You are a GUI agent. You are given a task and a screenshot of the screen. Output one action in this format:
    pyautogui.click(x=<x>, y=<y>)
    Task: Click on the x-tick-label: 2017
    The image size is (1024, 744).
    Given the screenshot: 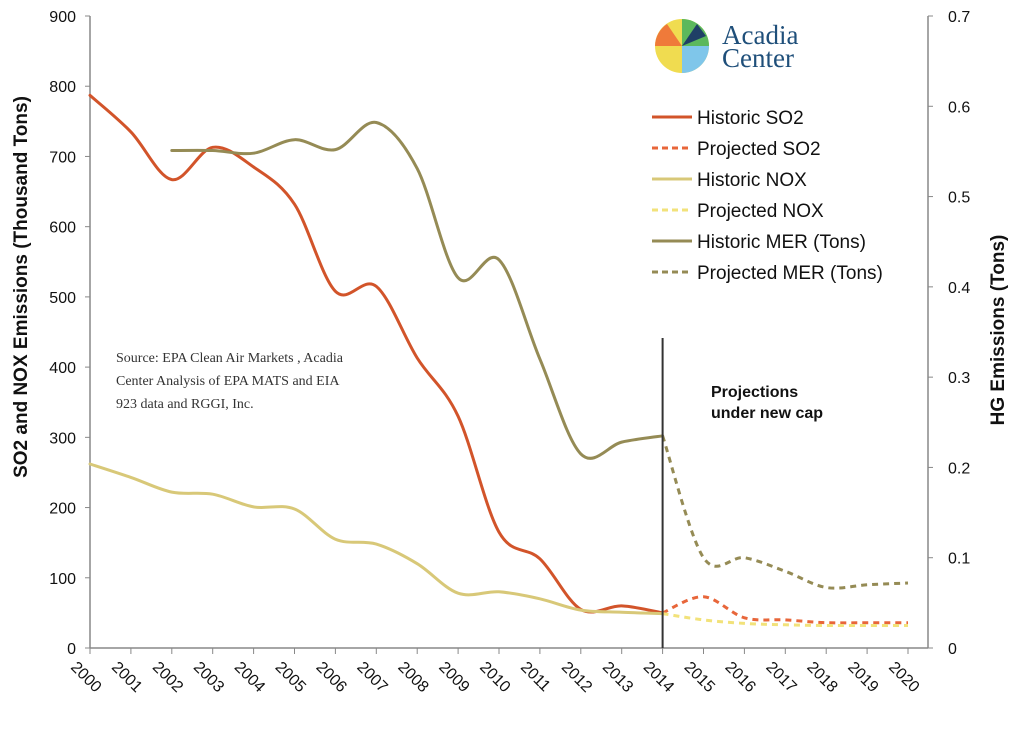 What is the action you would take?
    pyautogui.click(x=780, y=677)
    